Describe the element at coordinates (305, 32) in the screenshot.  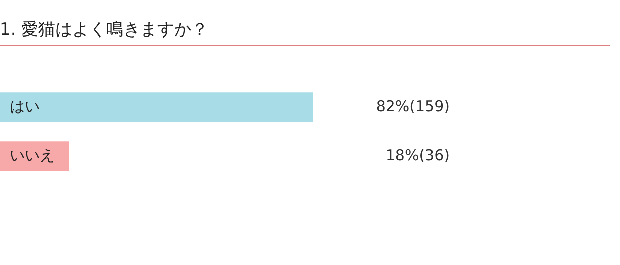
I see `chart-title: 1. 愛猫はよく鳴きますか？` at that location.